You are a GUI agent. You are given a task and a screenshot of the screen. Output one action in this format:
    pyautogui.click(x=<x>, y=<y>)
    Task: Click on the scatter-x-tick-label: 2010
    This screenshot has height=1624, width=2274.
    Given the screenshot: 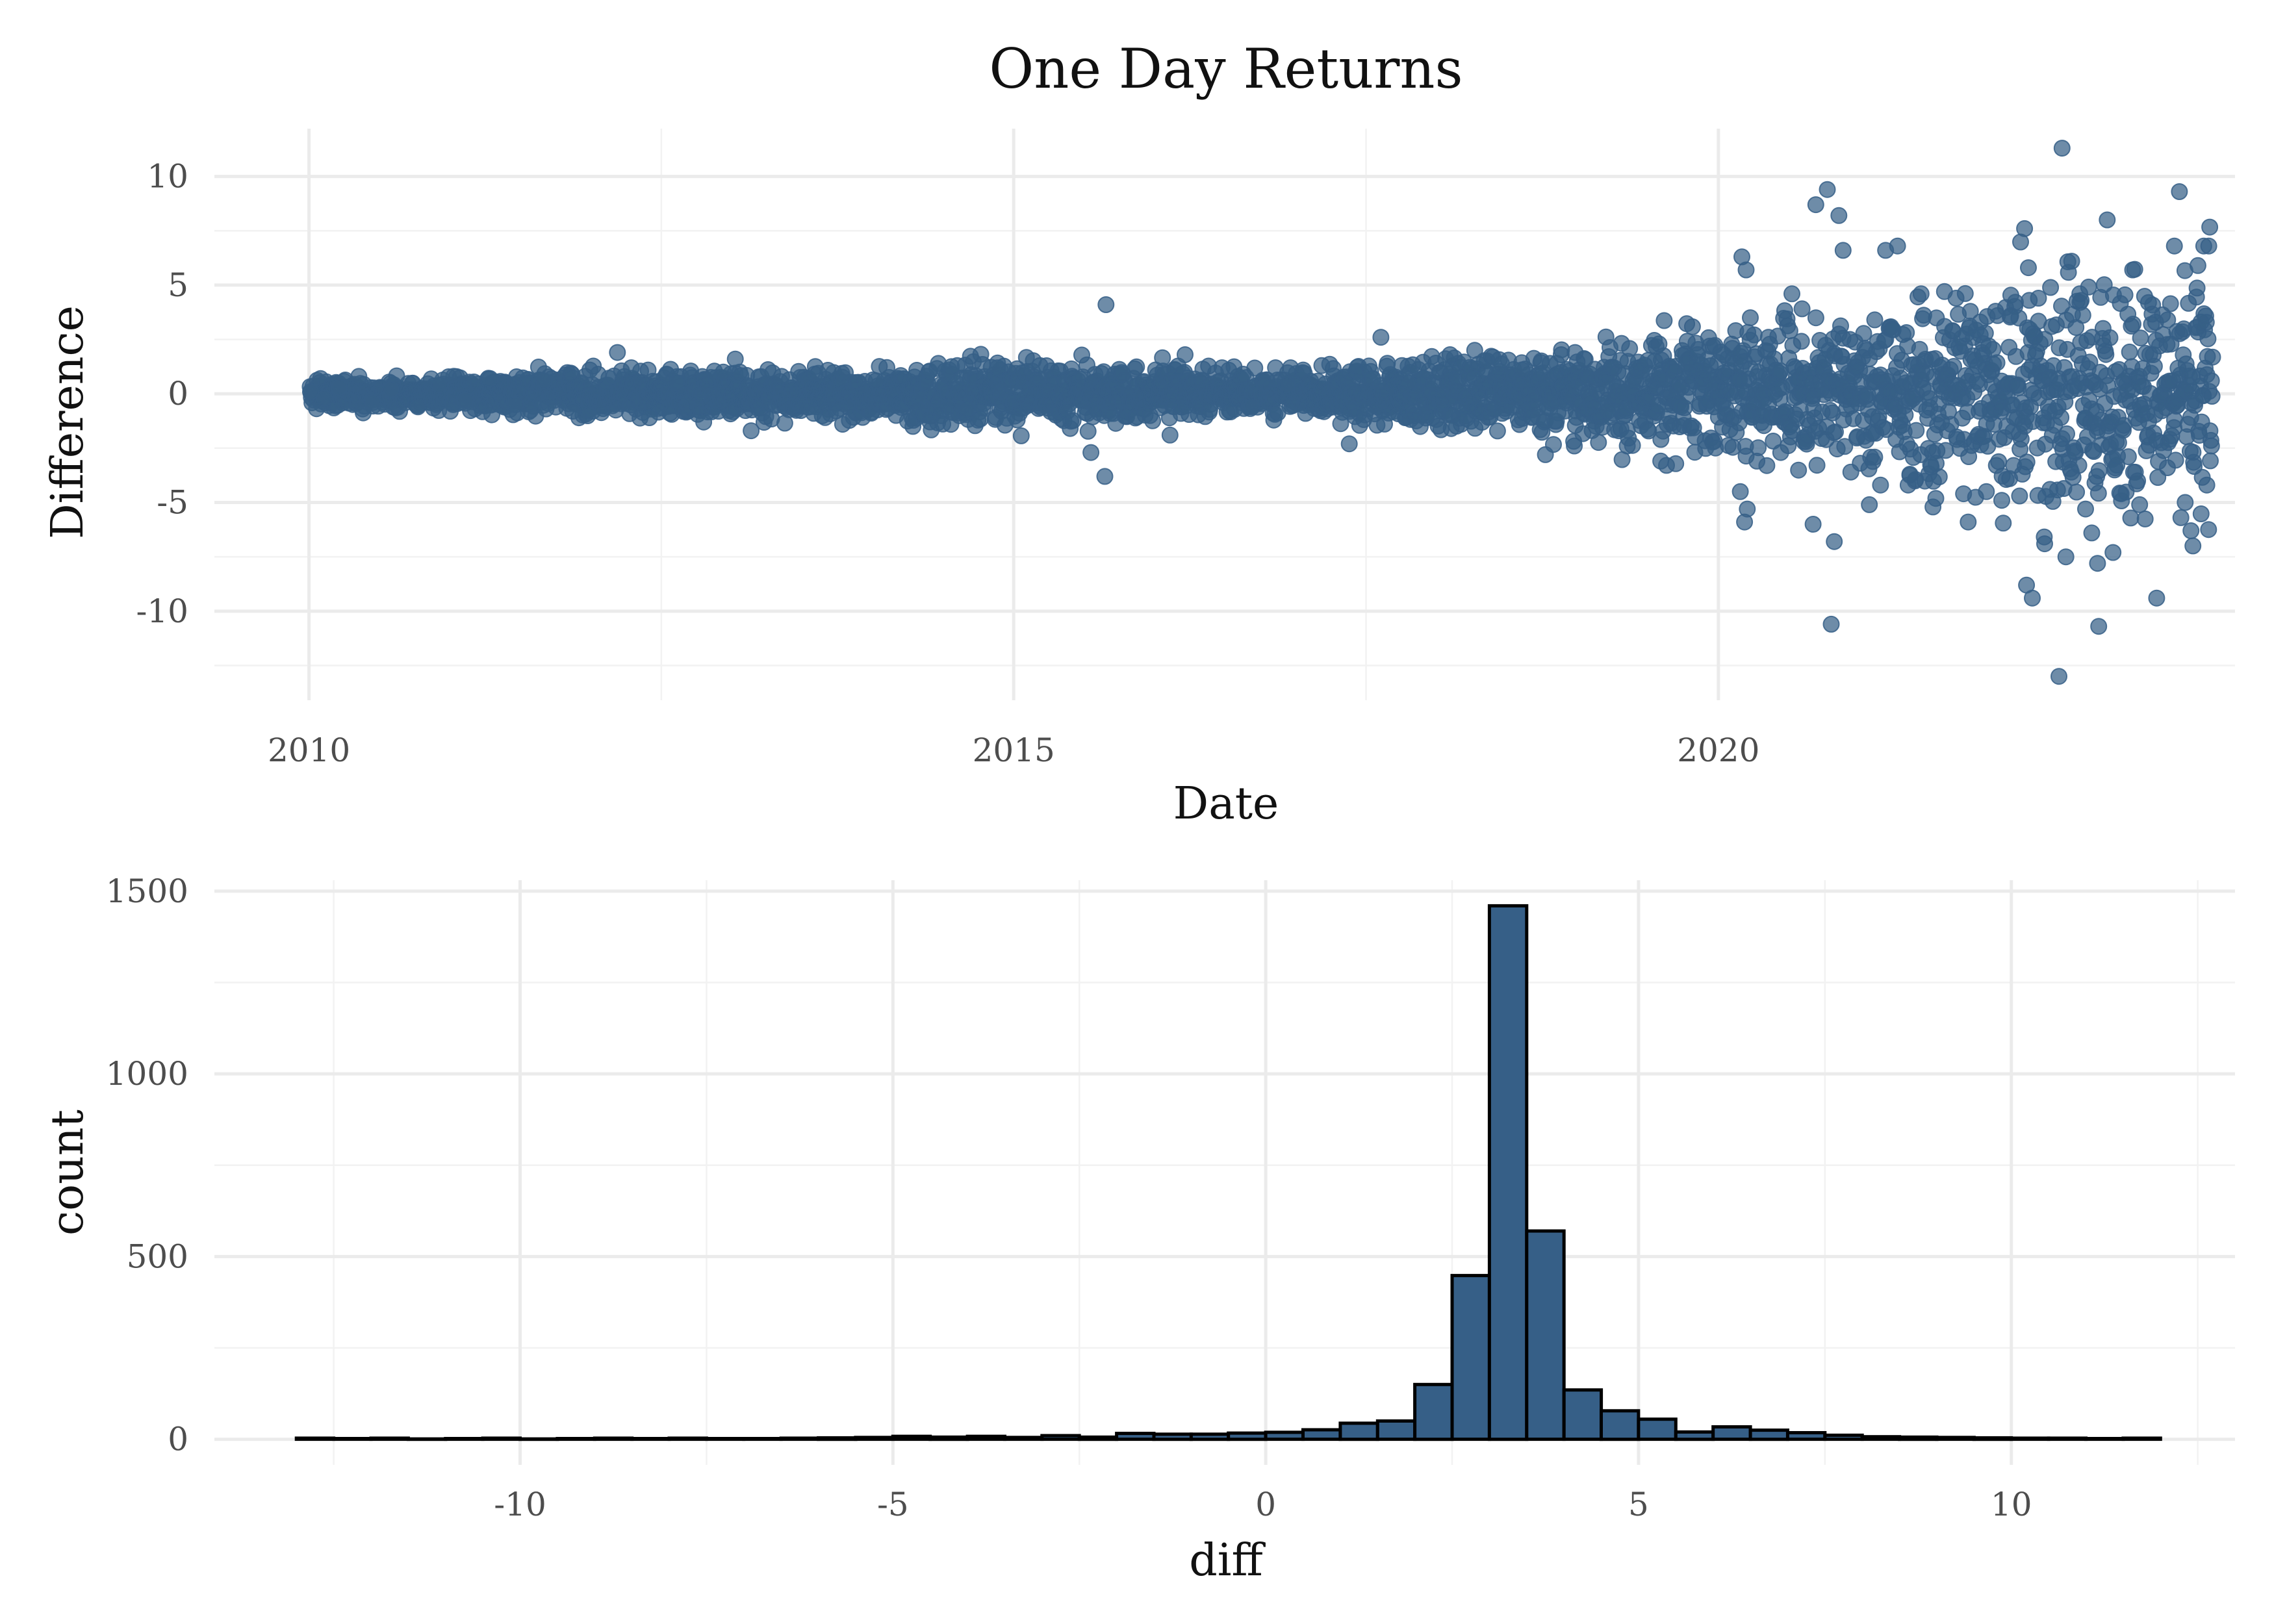 What is the action you would take?
    pyautogui.click(x=309, y=750)
    